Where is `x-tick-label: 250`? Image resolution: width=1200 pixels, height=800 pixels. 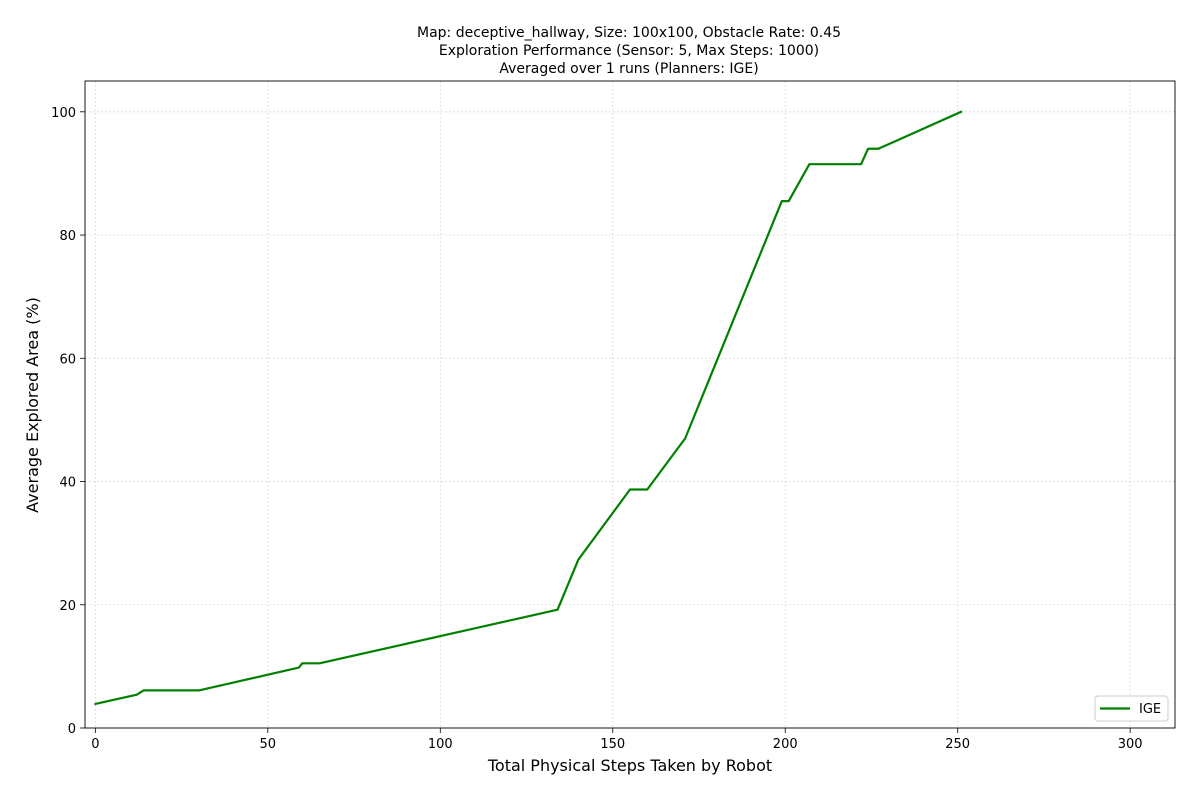
x-tick-label: 250 is located at coordinates (957, 744).